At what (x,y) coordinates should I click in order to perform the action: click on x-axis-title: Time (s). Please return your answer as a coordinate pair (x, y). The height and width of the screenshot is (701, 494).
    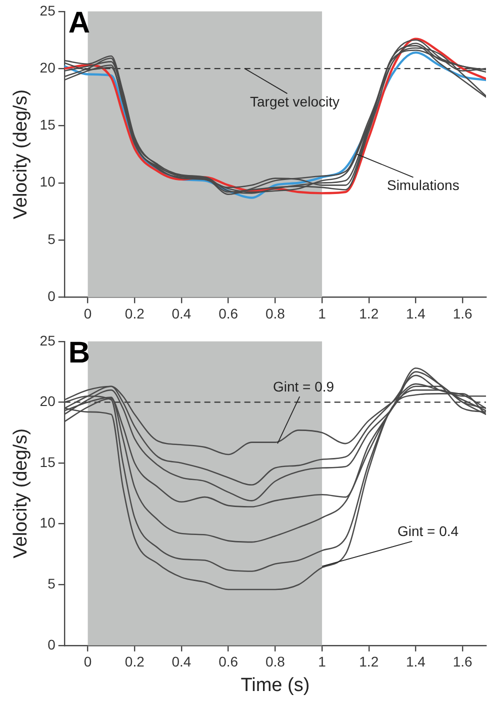
    Looking at the image, I should click on (275, 685).